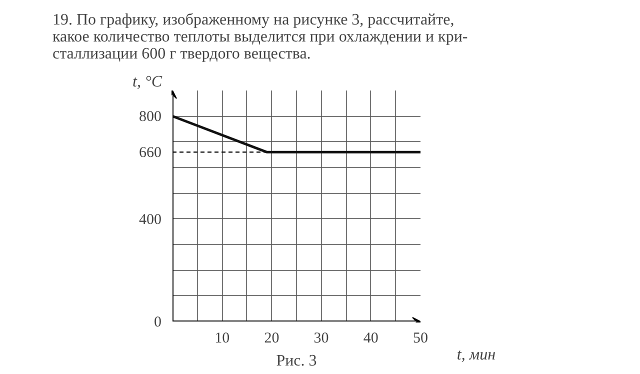  What do you see at coordinates (150, 220) in the screenshot?
I see `y-tick-label: 400` at bounding box center [150, 220].